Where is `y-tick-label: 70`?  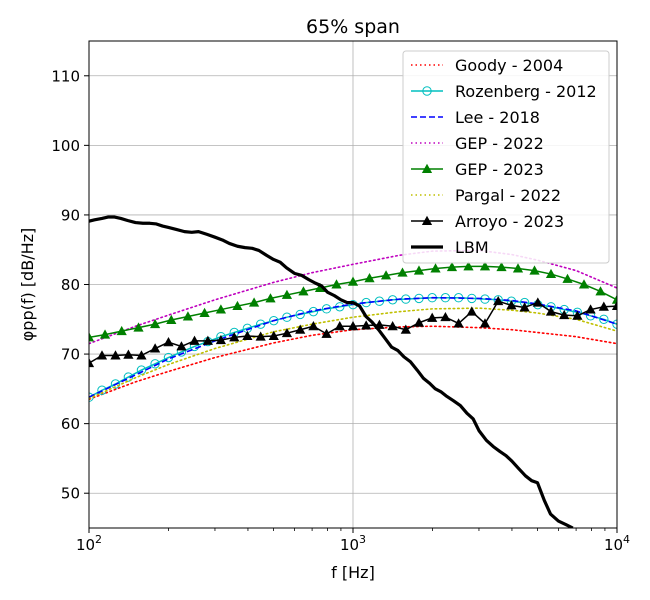
y-tick-label: 70 is located at coordinates (70, 355).